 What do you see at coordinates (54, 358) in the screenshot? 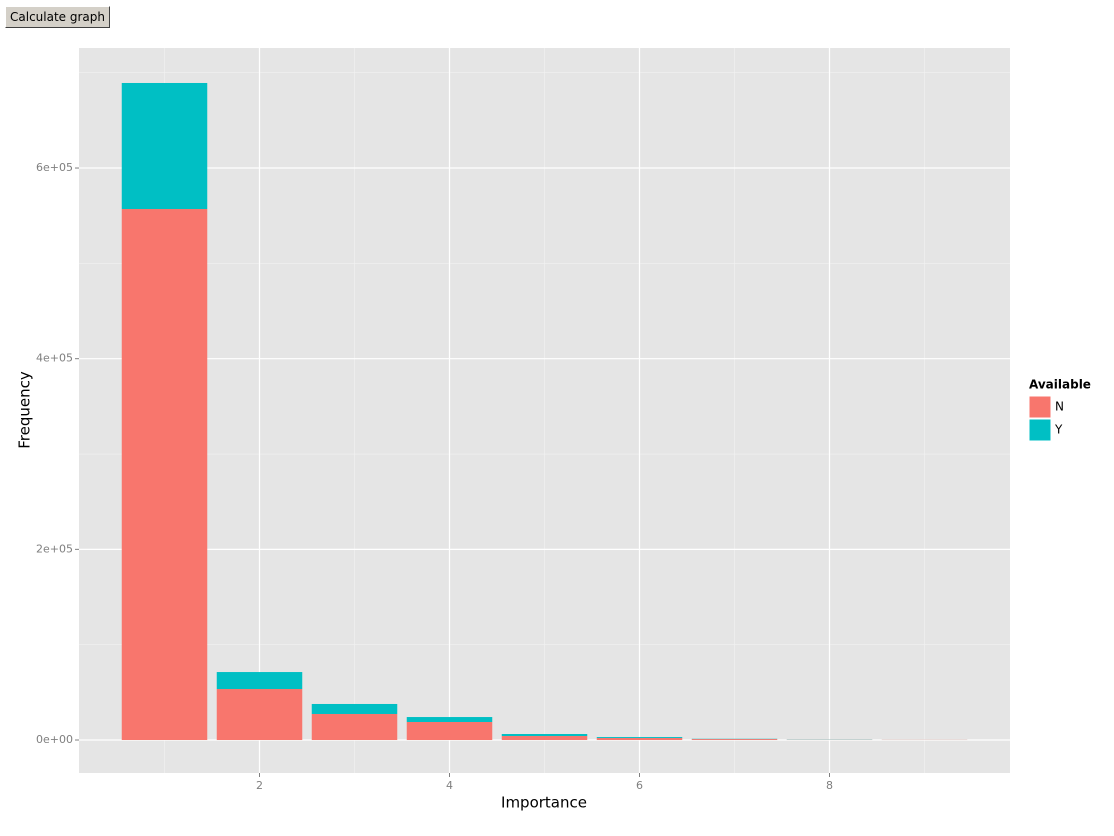
I see `y-tick-label: 4e+05` at bounding box center [54, 358].